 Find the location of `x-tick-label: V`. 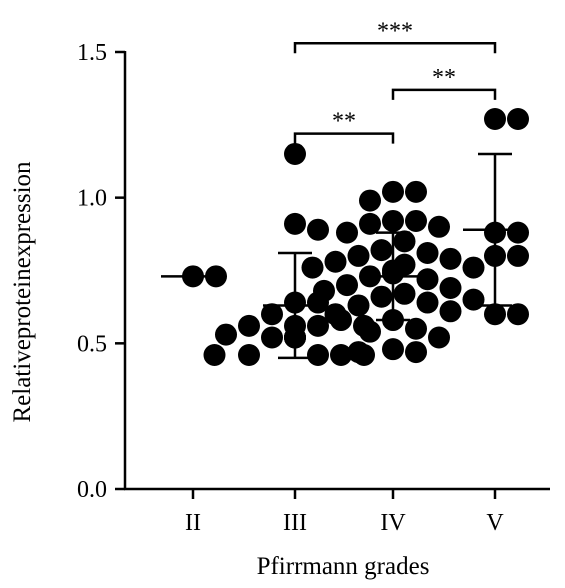

x-tick-label: V is located at coordinates (495, 523).